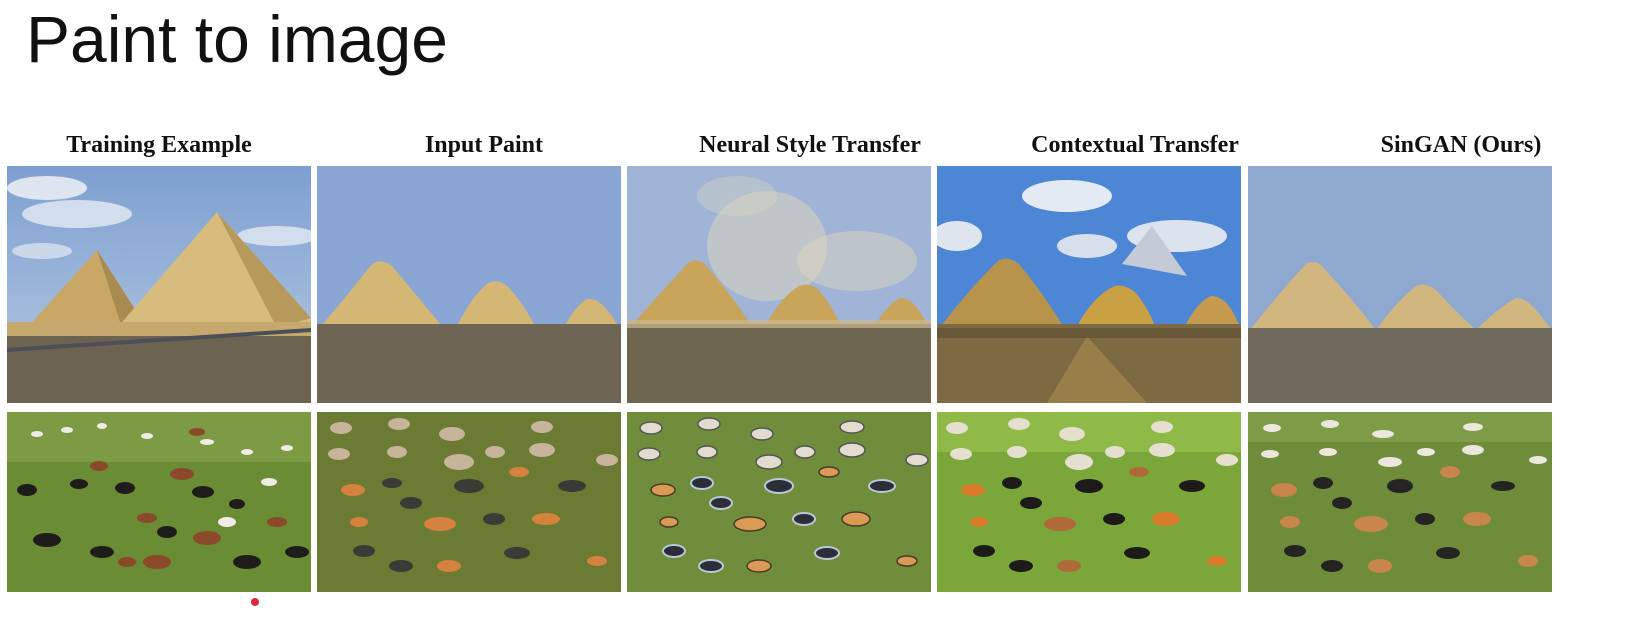 This screenshot has height=621, width=1635. I want to click on header-training-example: Training Example, so click(159, 145).